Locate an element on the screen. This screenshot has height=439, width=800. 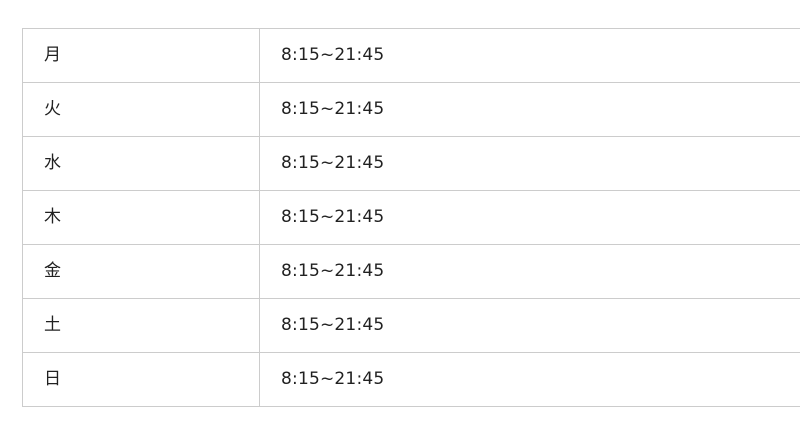
day-label: 木 is located at coordinates (141, 217).